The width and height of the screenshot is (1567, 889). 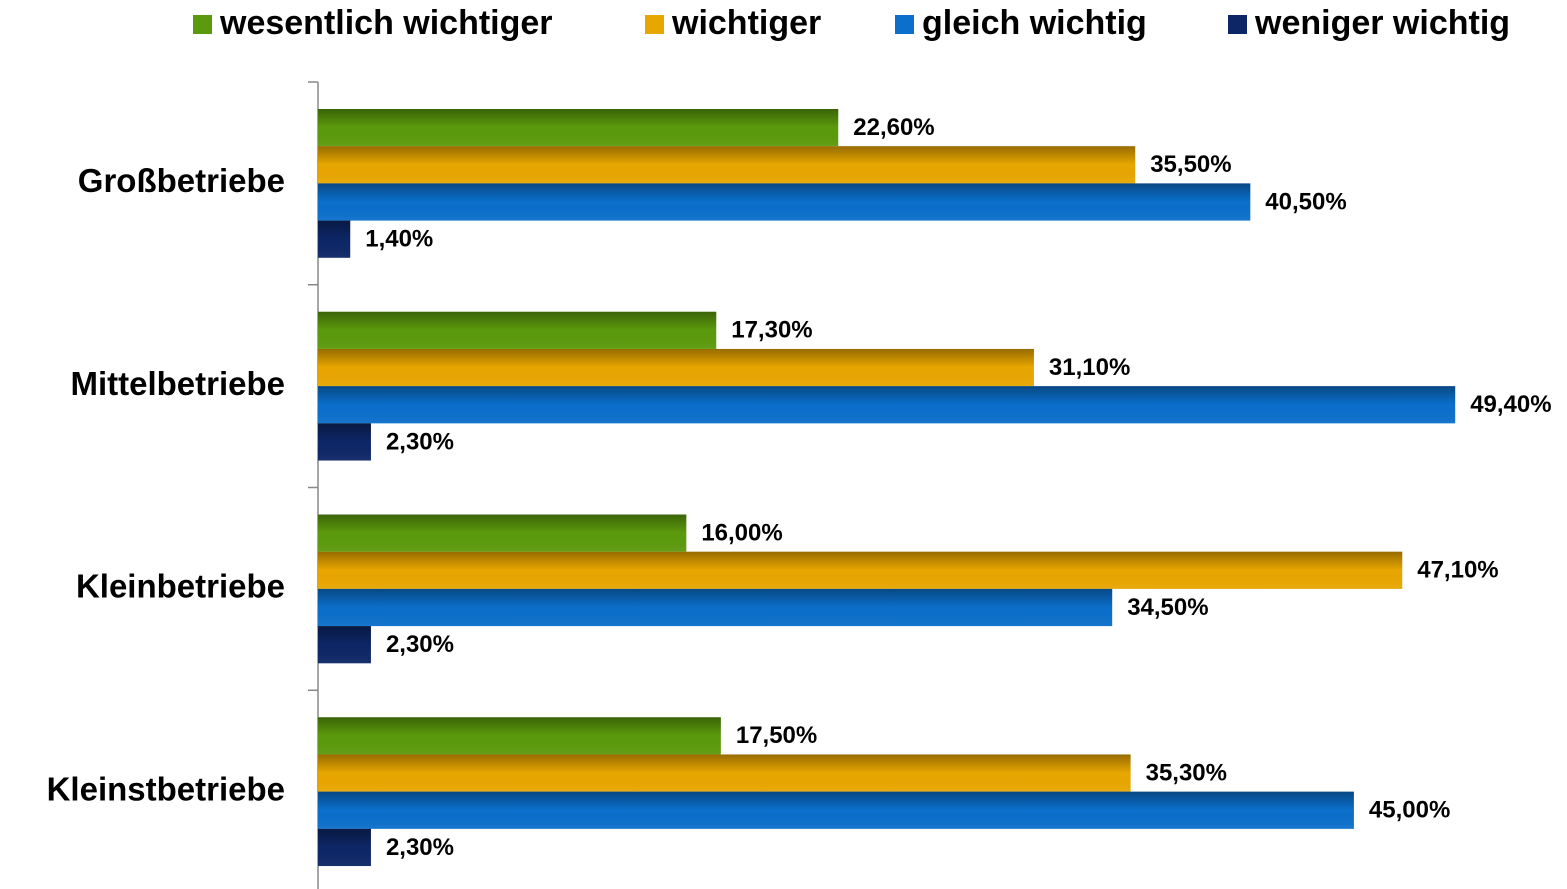 What do you see at coordinates (1167, 607) in the screenshot?
I see `value-label: 34,50%` at bounding box center [1167, 607].